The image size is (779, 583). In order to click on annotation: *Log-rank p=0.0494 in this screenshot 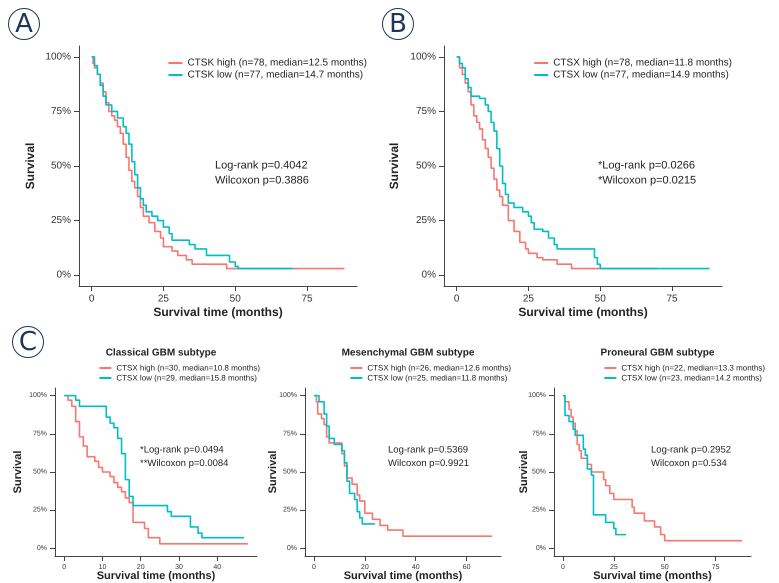, I will do `click(182, 450)`.